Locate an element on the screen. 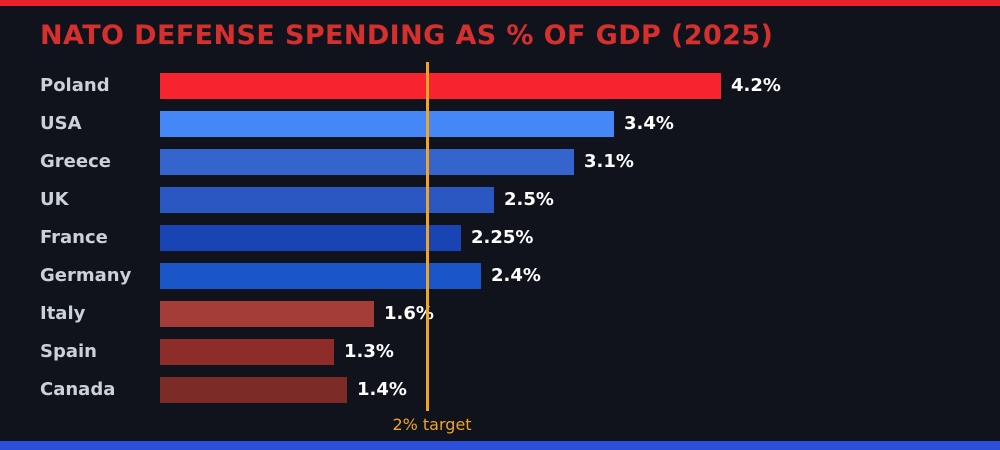  bottom-accent-strip is located at coordinates (500, 445).